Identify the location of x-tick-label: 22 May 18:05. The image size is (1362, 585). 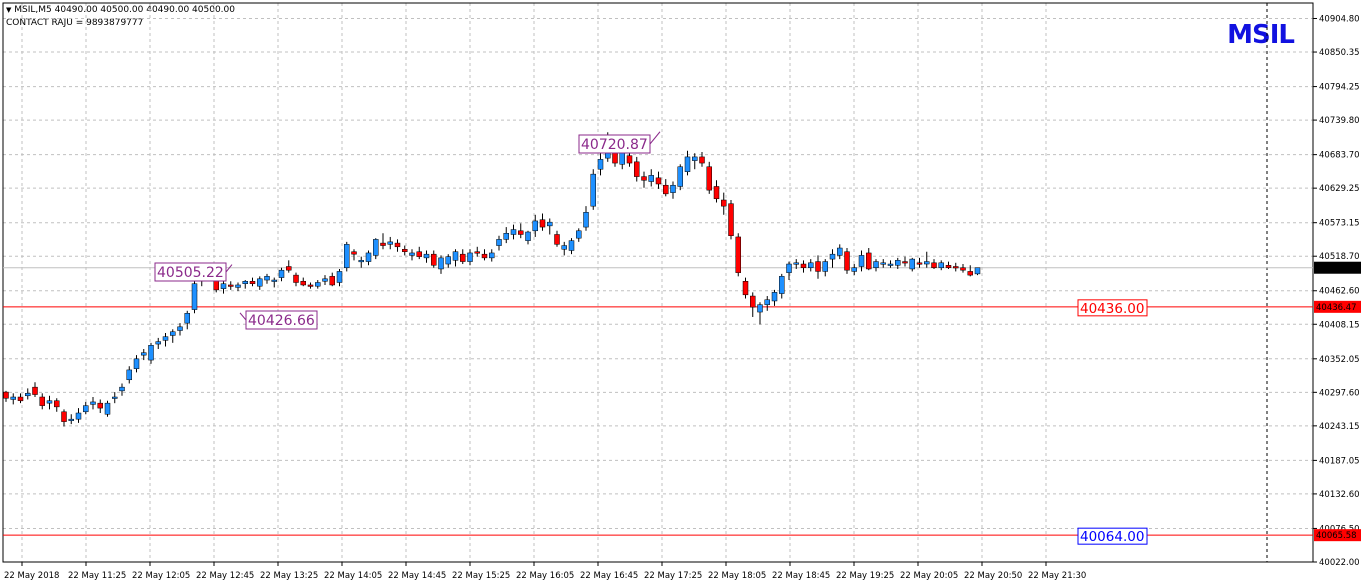
(737, 576).